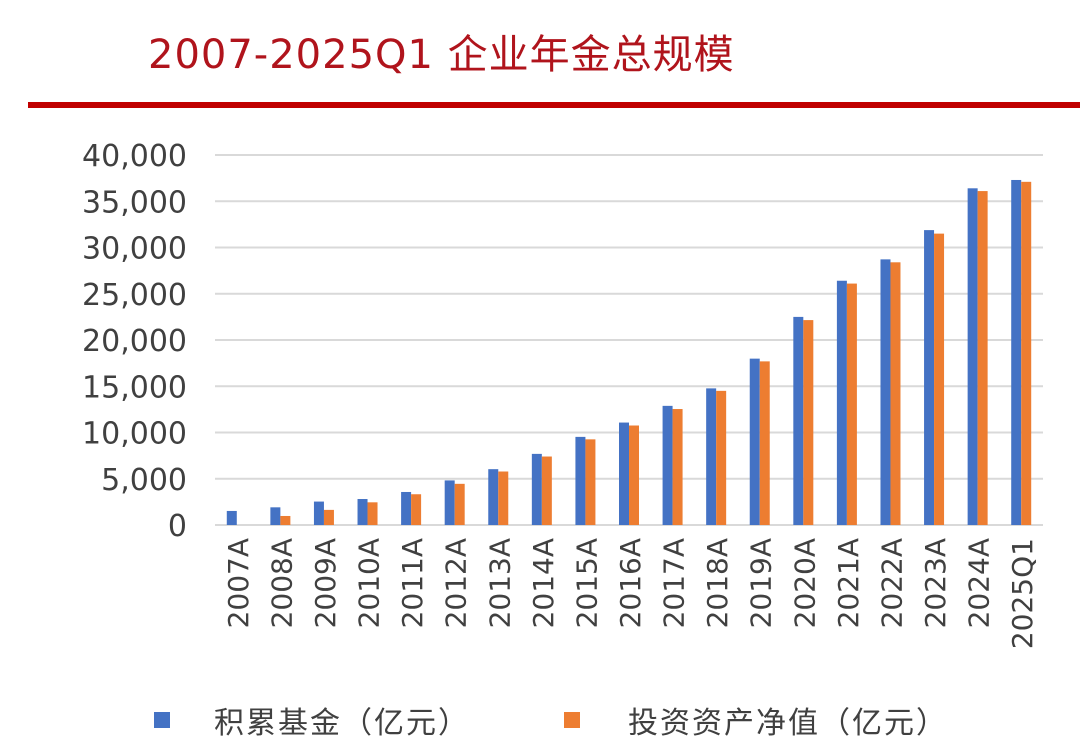 The width and height of the screenshot is (1080, 742). I want to click on bar-series-1-2010A, so click(362, 512).